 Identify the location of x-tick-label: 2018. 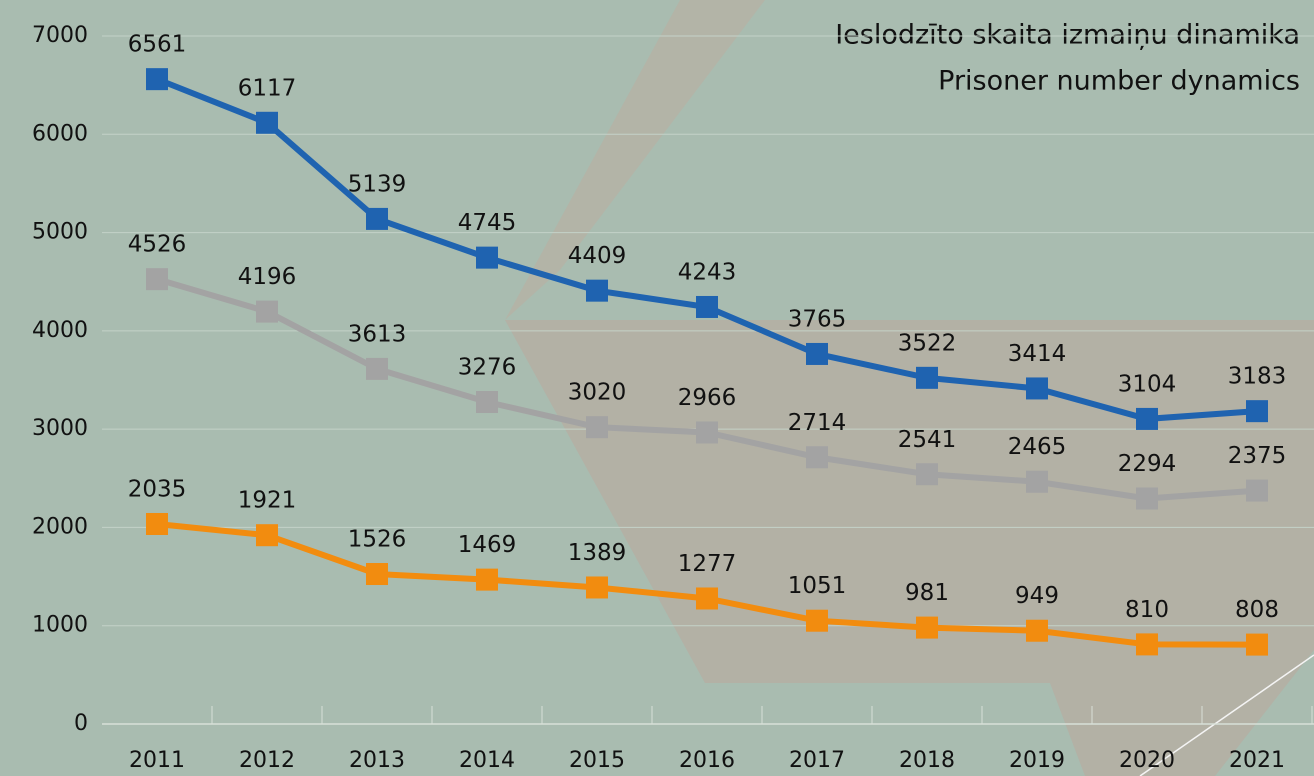
(927, 760).